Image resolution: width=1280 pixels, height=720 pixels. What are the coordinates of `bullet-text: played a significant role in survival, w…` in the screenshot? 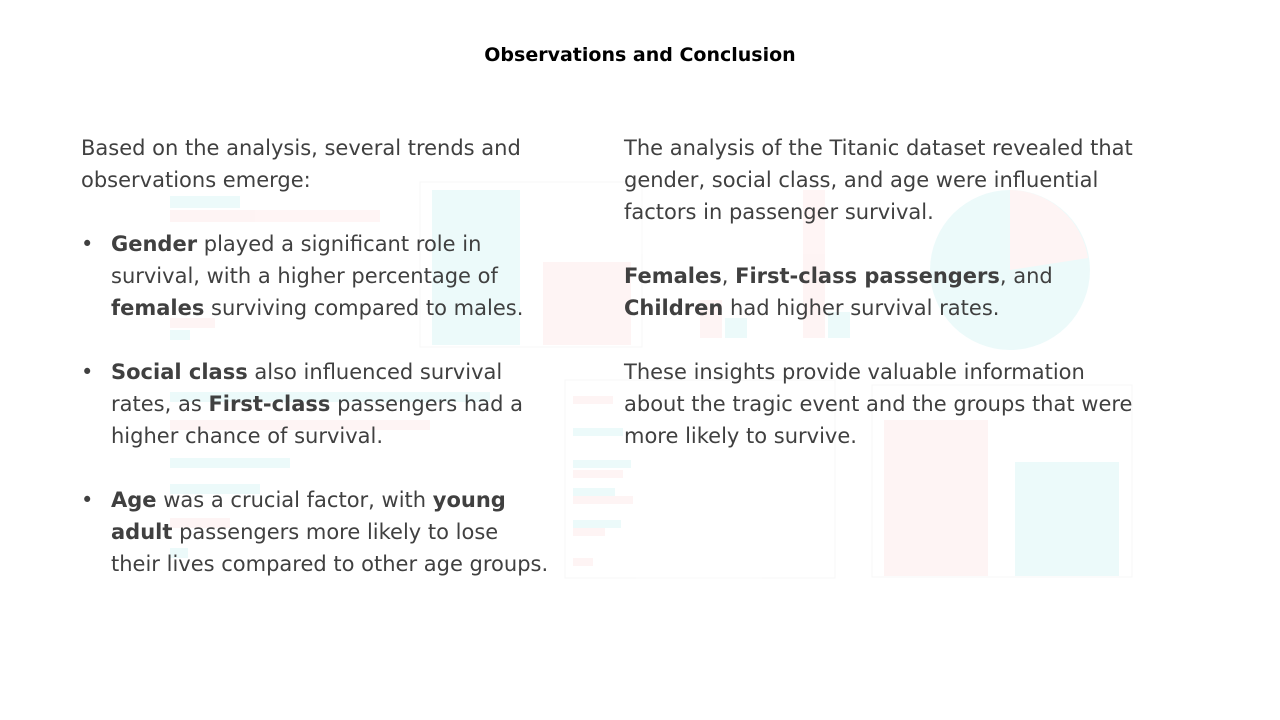 It's located at (304, 260).